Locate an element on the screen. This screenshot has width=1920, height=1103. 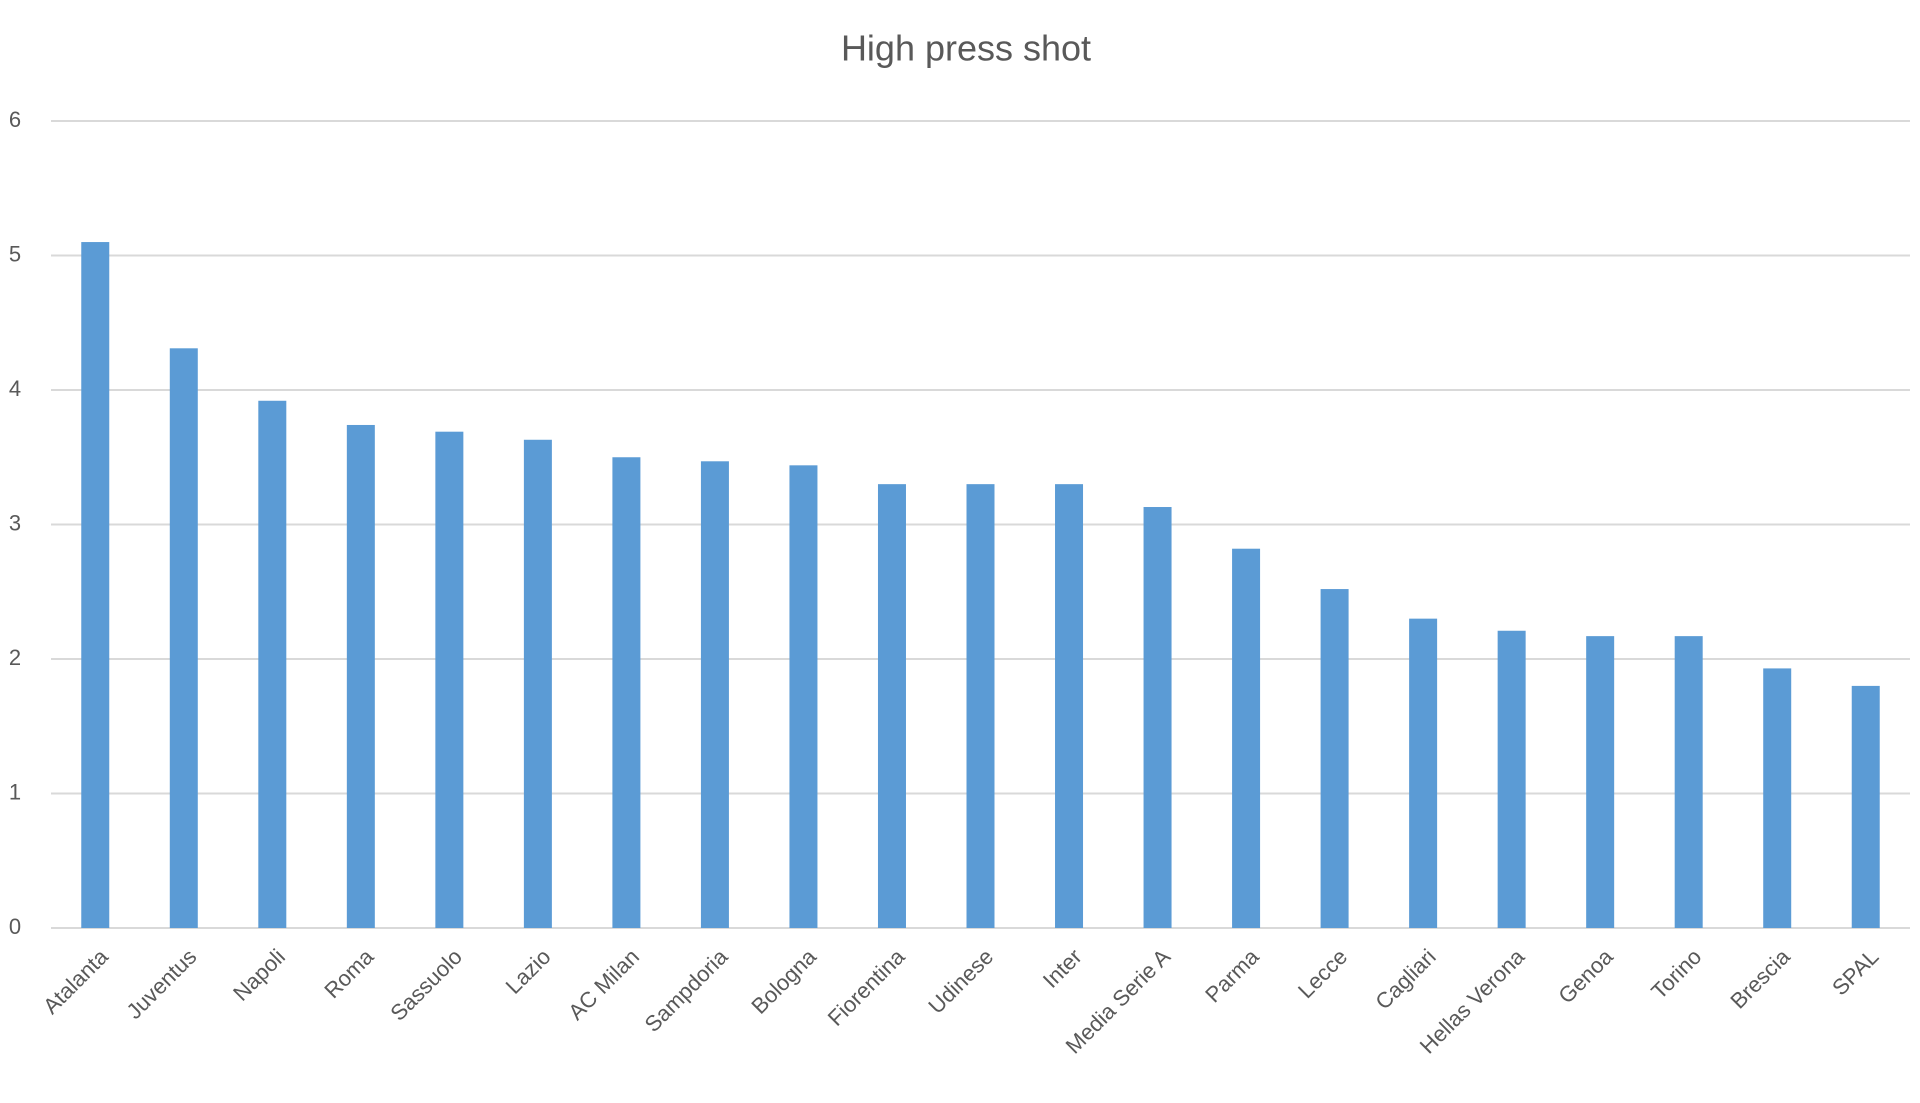
x-tick-label: Udinese is located at coordinates (960, 981).